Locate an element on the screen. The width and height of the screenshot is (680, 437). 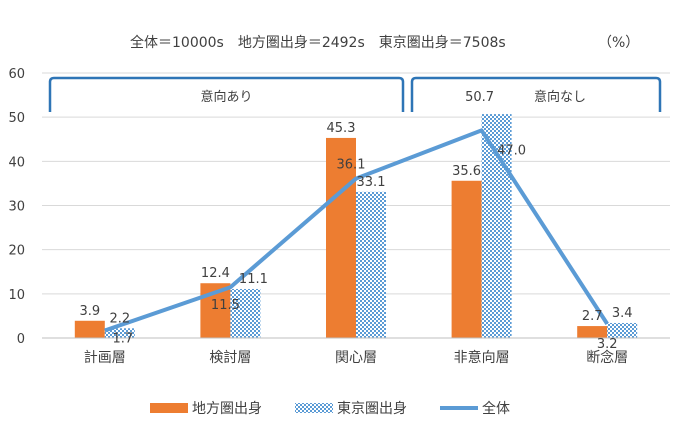
data-label: 3.2 is located at coordinates (607, 344).